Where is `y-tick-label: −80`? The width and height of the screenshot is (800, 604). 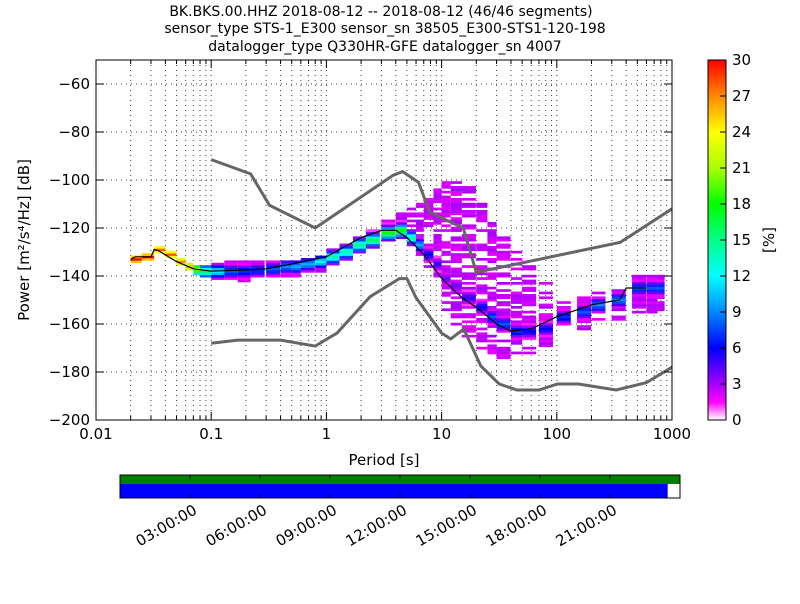 y-tick-label: −80 is located at coordinates (74, 132).